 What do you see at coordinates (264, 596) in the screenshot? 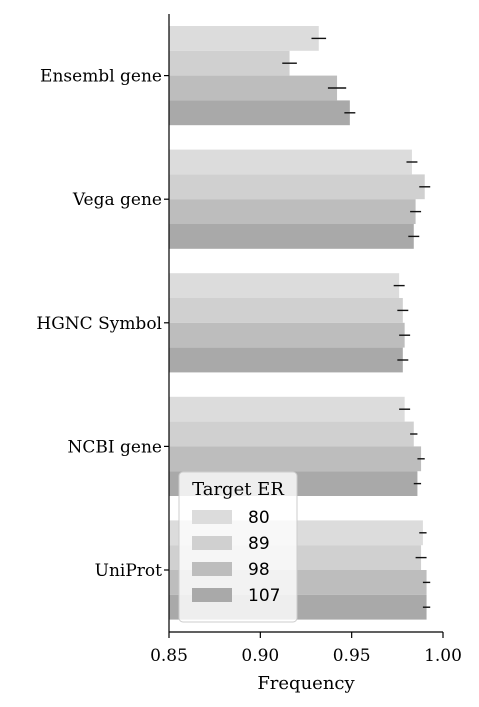
I see `legend-label: 107` at bounding box center [264, 596].